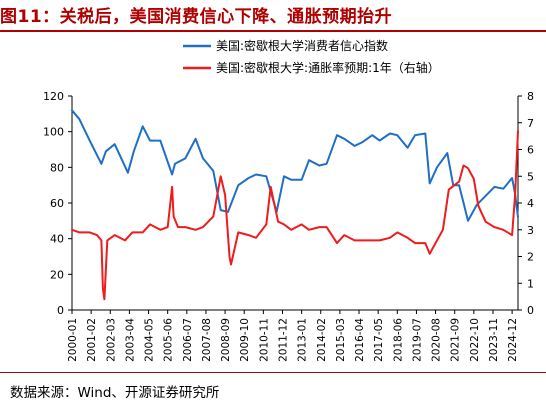 This screenshot has width=546, height=405. Describe the element at coordinates (379, 340) in the screenshot. I see `x-tick-label: 2017-05` at that location.